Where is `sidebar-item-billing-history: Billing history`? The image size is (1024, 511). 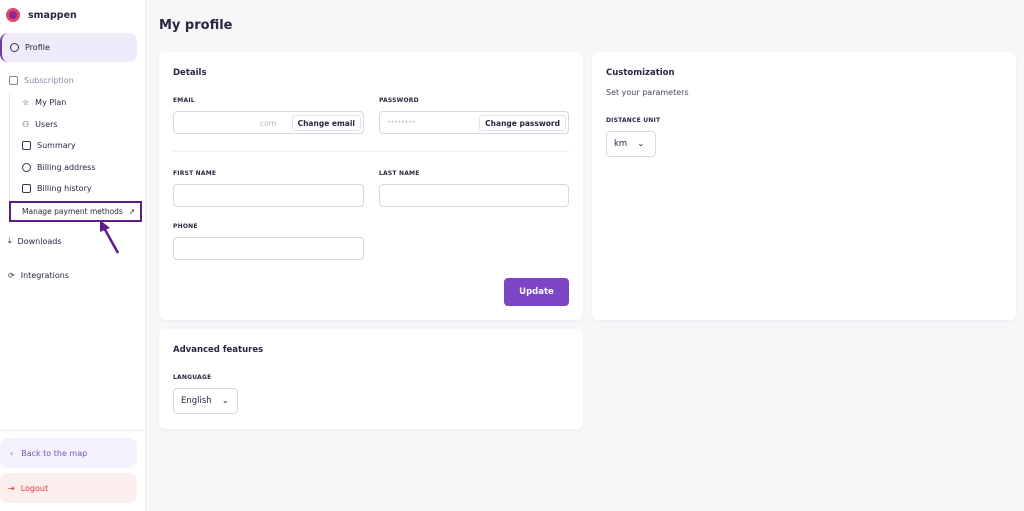
sidebar-item-billing-history: Billing history is located at coordinates (57, 188).